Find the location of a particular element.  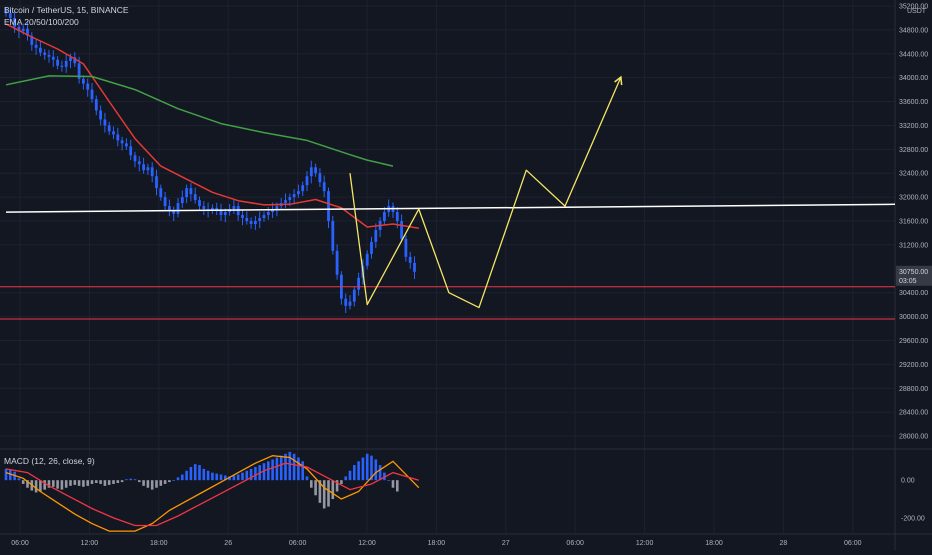

ema-legend: EMA 20/50/100/200 is located at coordinates (41, 22).